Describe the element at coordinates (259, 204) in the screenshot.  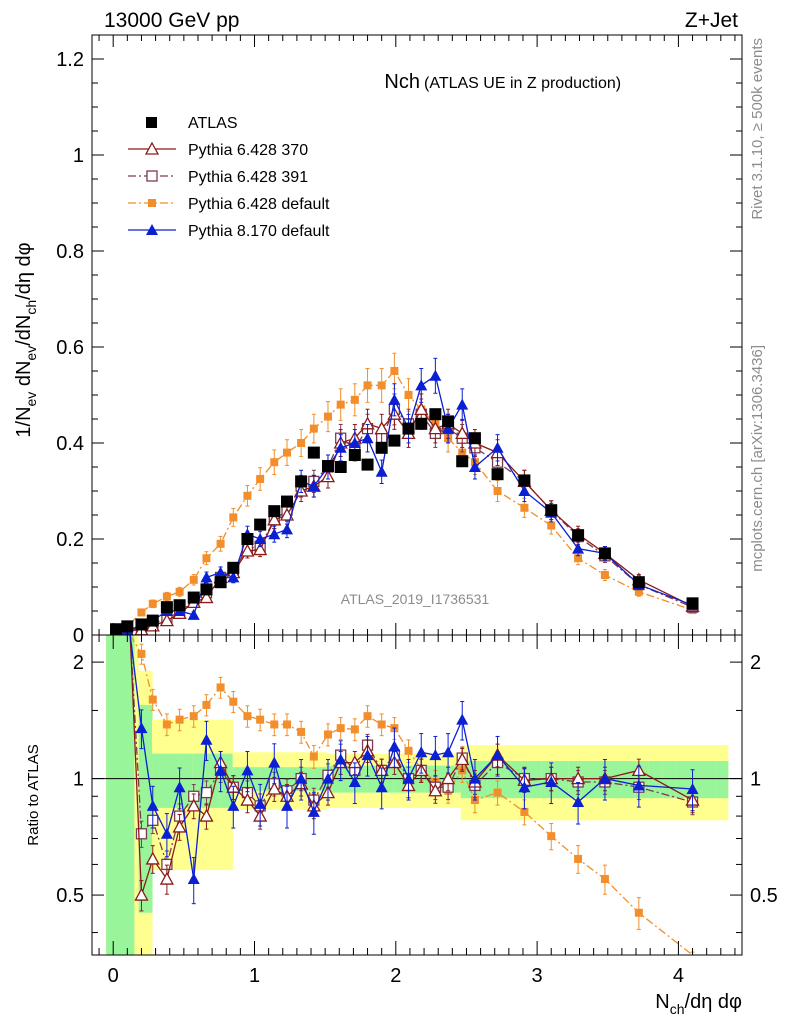
I see `legend-label-pythia6-default: Pythia 6.428 default` at that location.